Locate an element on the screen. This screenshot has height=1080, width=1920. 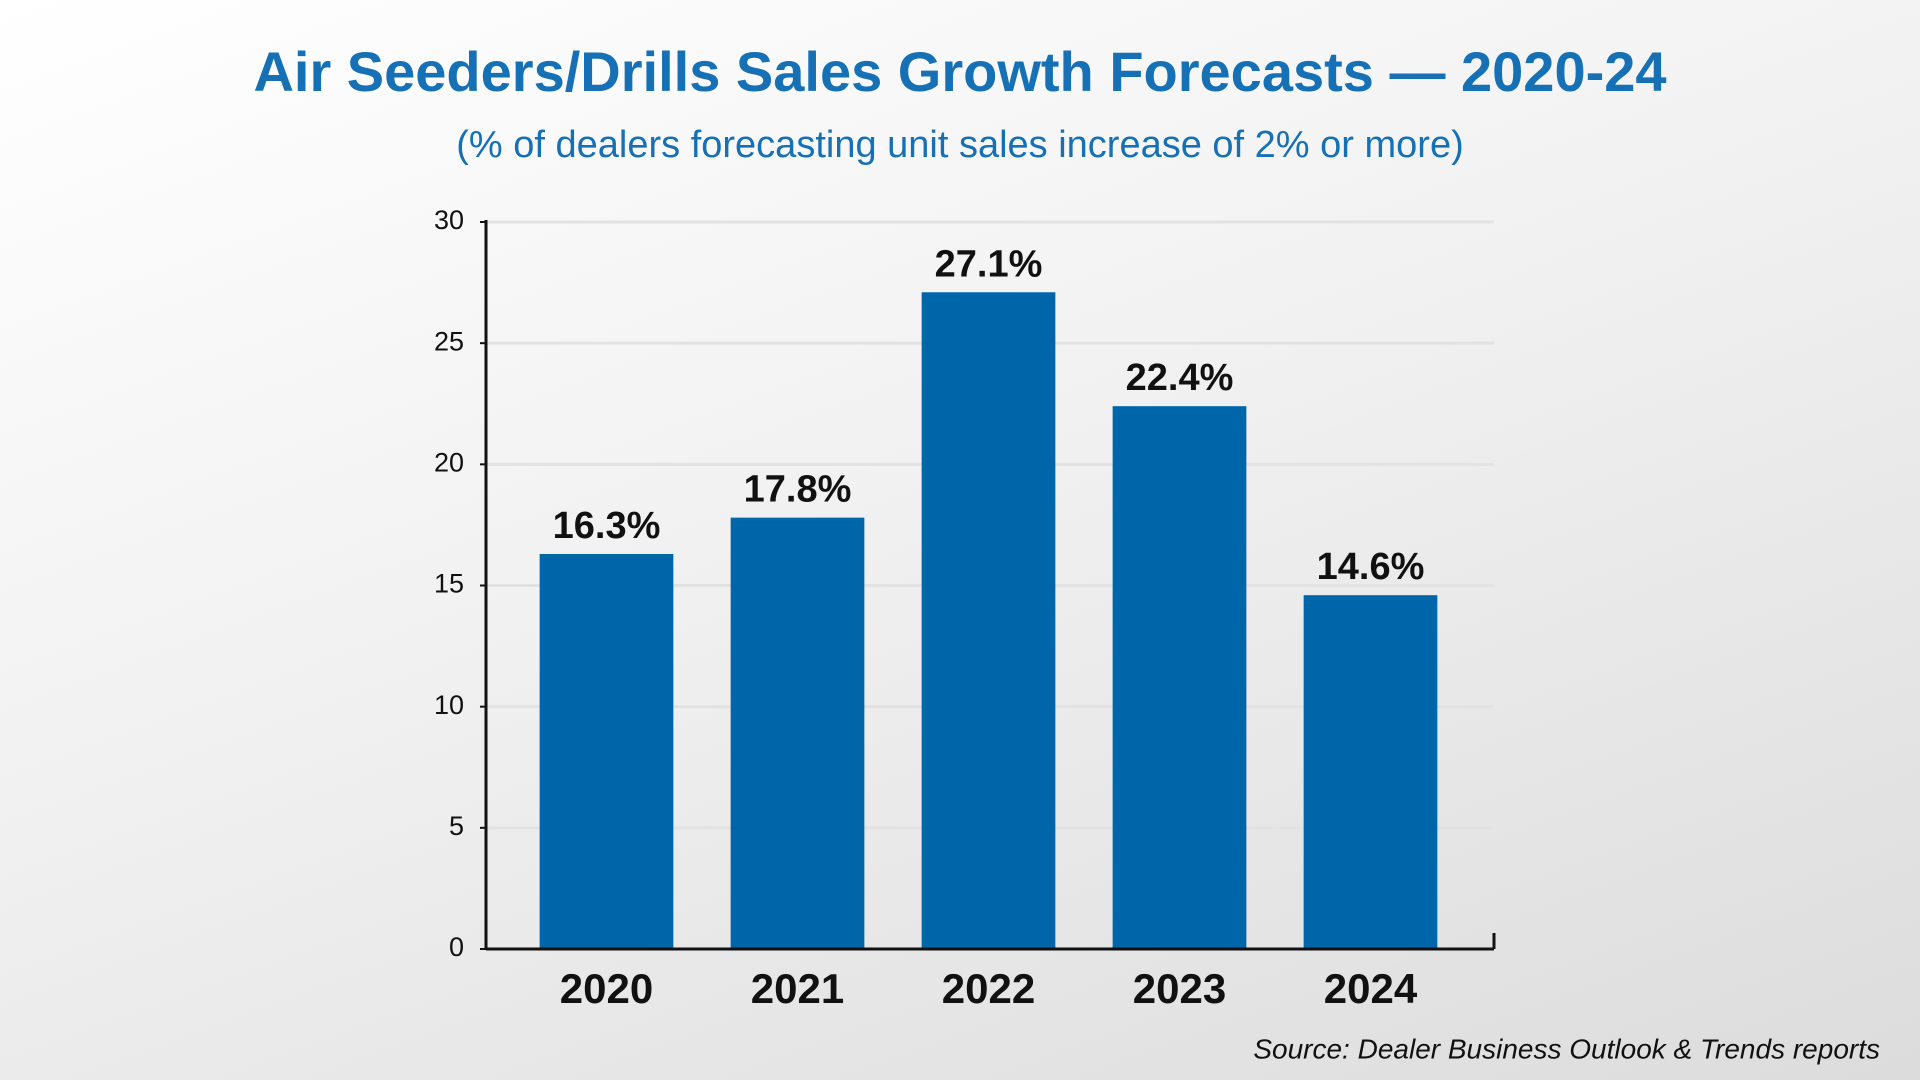
y-tick-label: 5 is located at coordinates (456, 826).